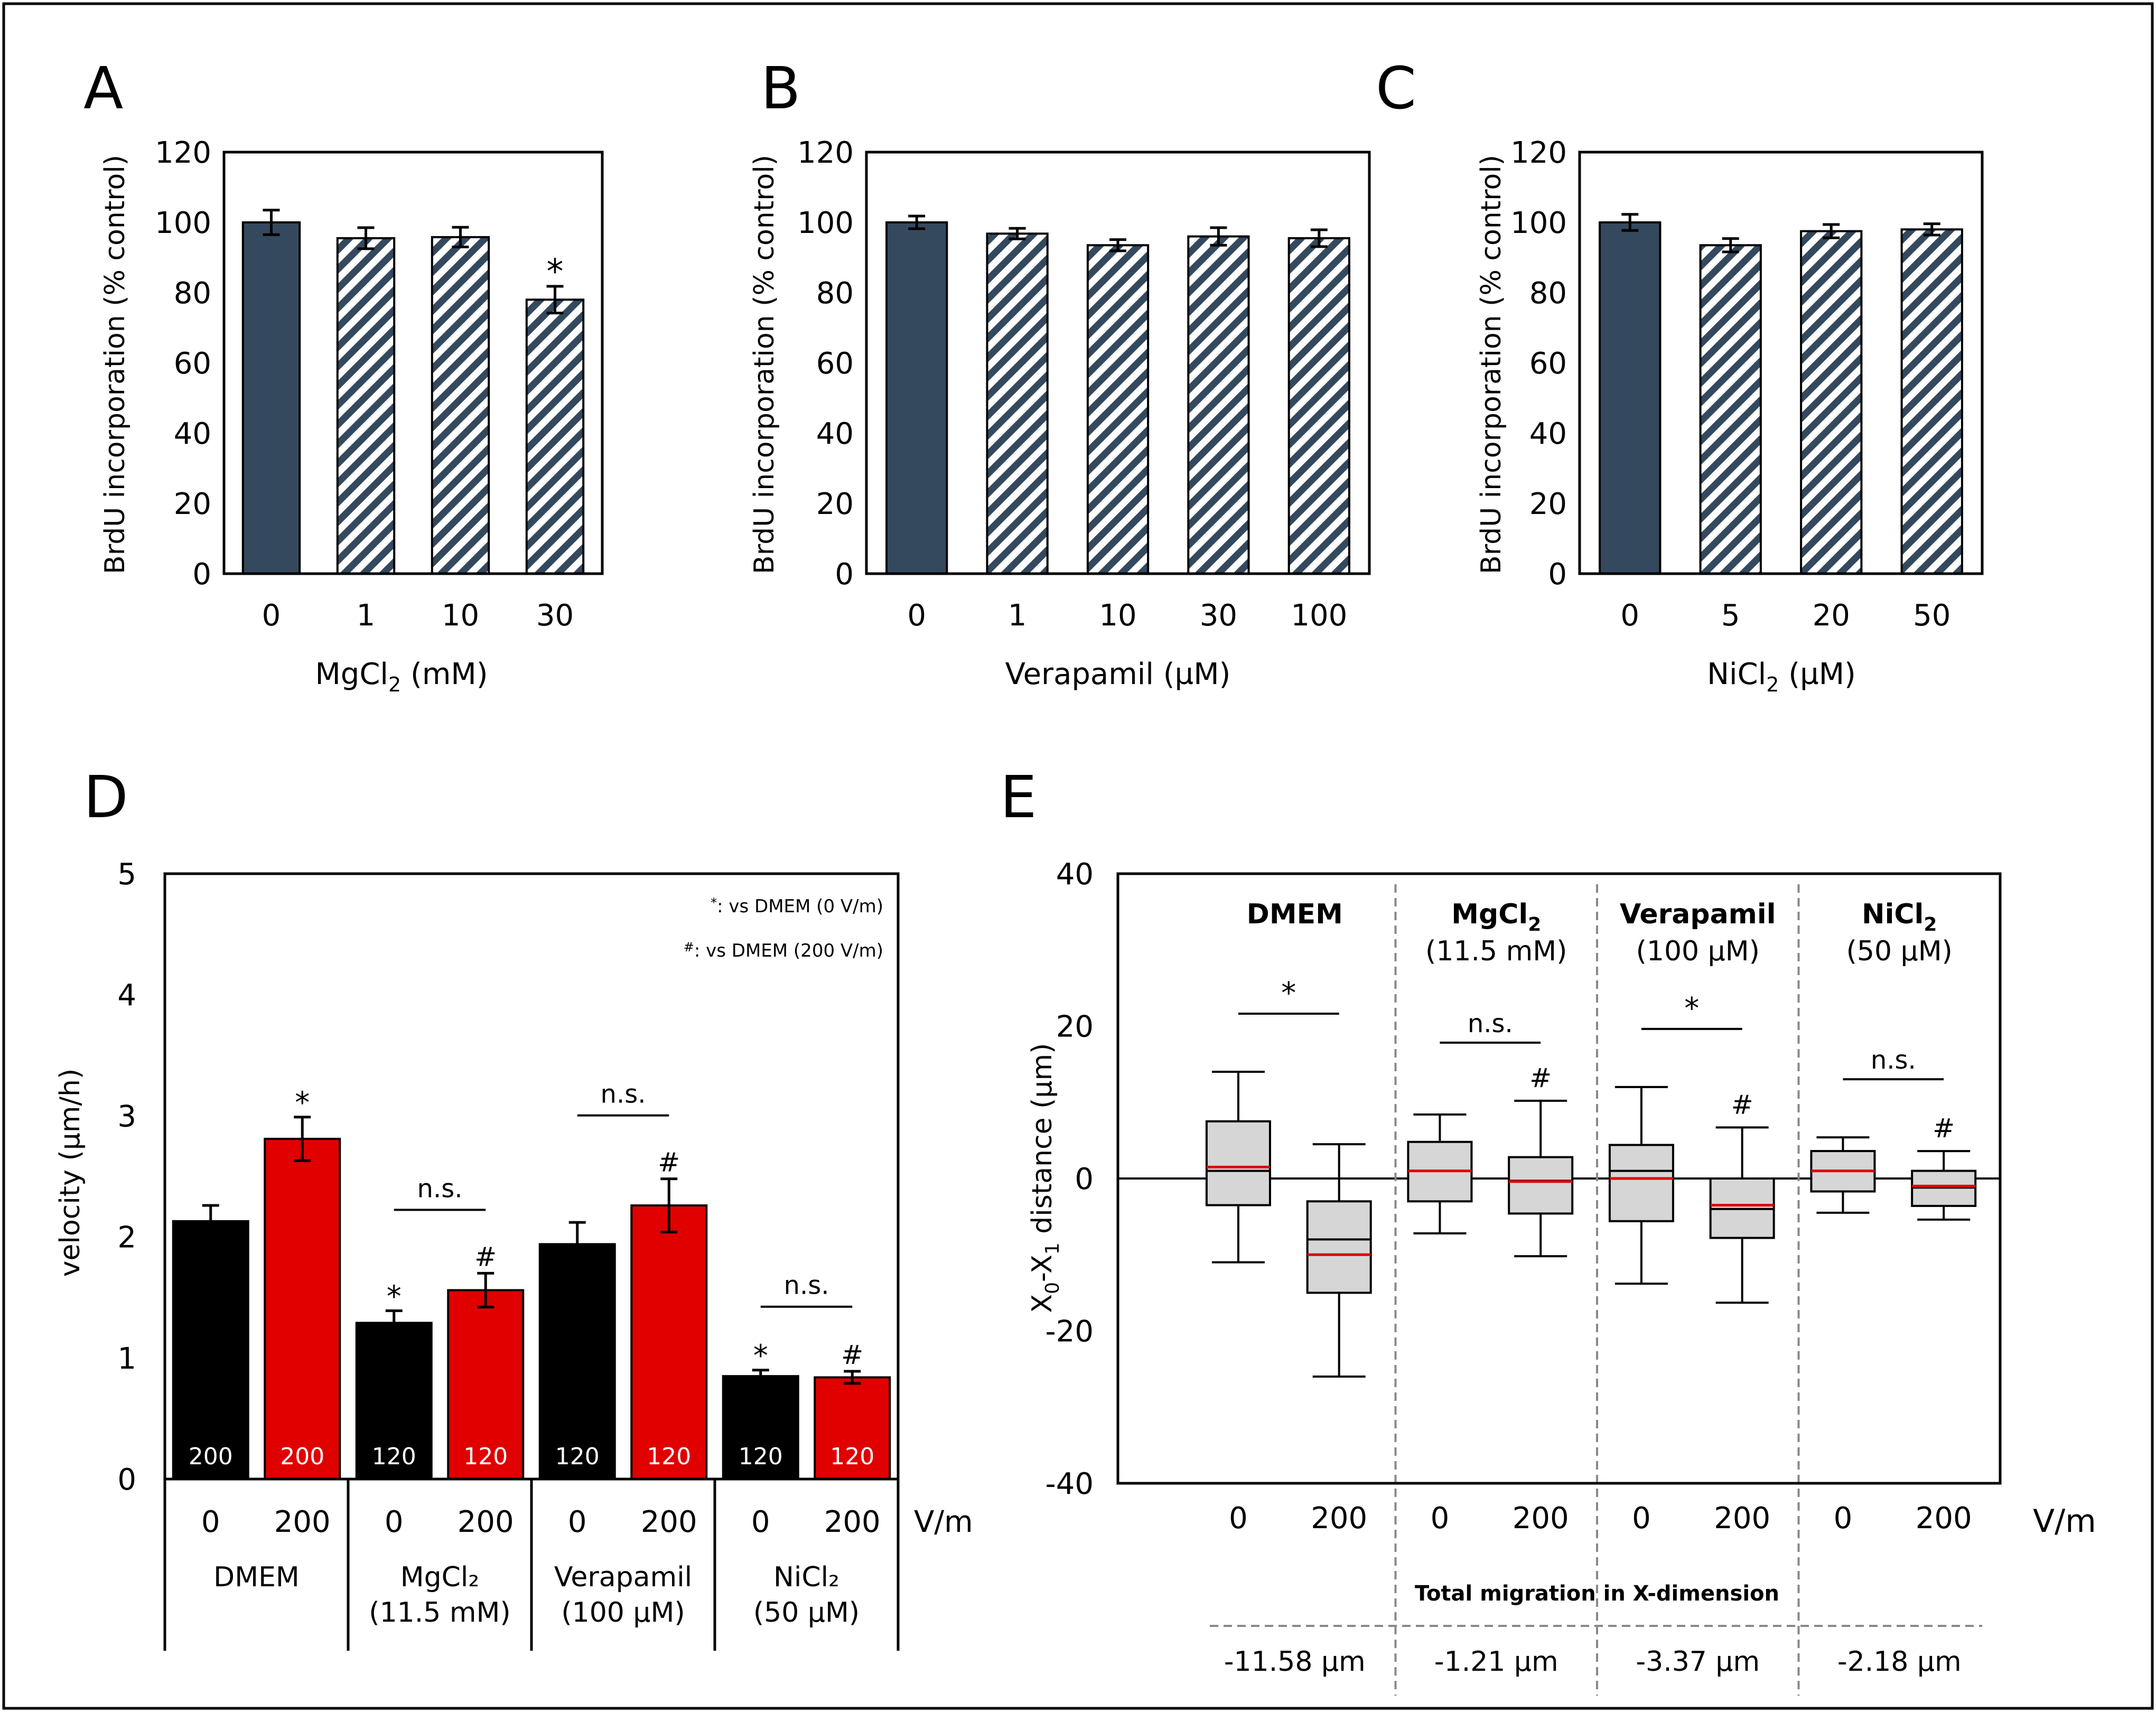 The height and width of the screenshot is (1712, 2156). I want to click on panel-b-xtick-label: 0, so click(916, 615).